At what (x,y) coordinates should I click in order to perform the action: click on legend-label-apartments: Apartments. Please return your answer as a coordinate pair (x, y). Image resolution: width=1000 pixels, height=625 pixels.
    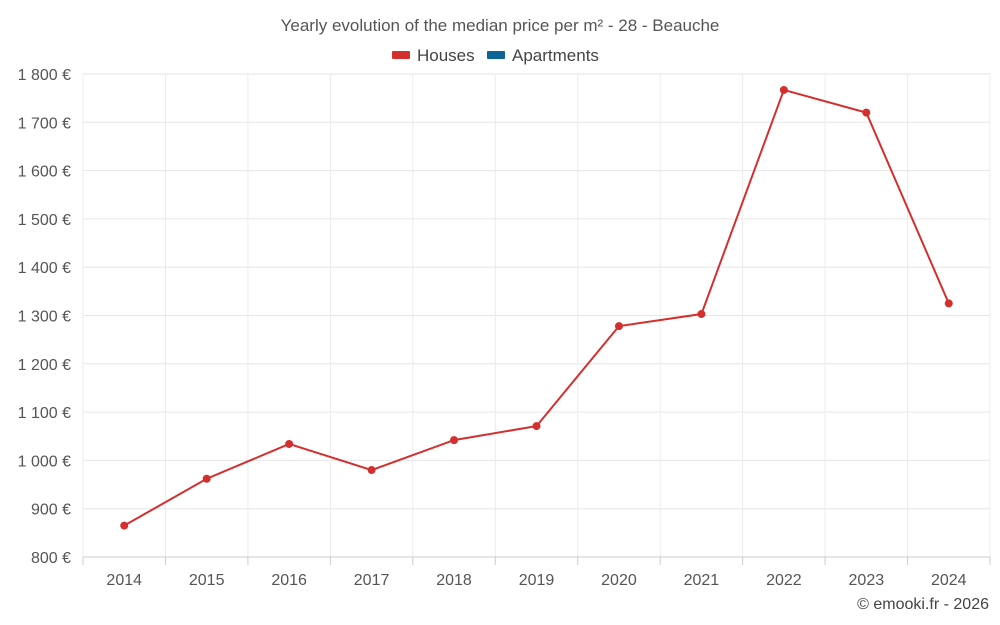
    Looking at the image, I should click on (555, 55).